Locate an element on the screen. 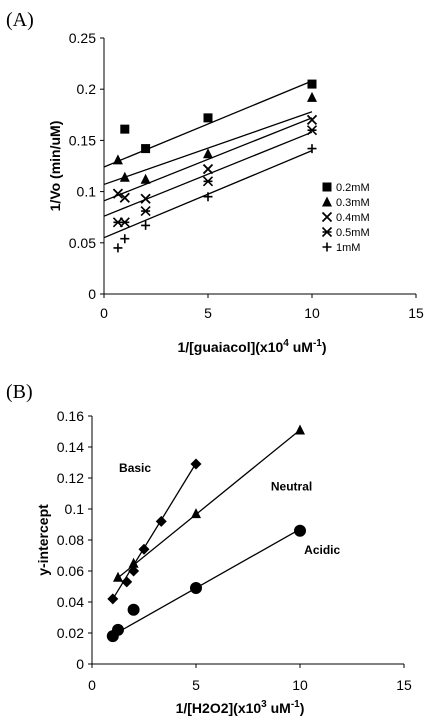  panel-b-x-axis-label: 1/[H2O2](x103 uM-1) is located at coordinates (240, 707).